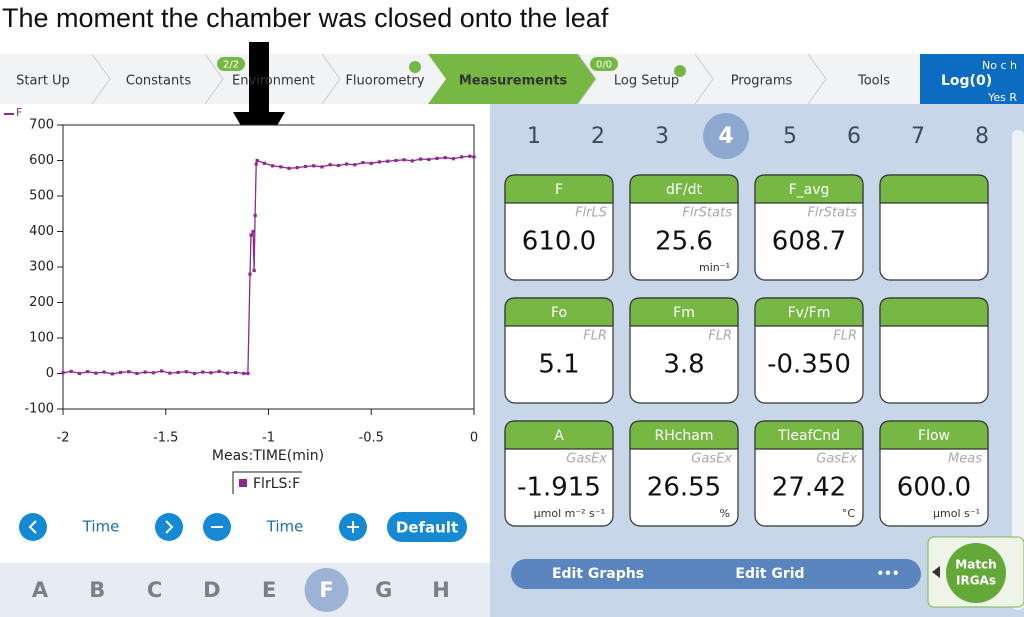 This screenshot has width=1024, height=617. Describe the element at coordinates (559, 313) in the screenshot. I see `tile-title: Fo` at that location.